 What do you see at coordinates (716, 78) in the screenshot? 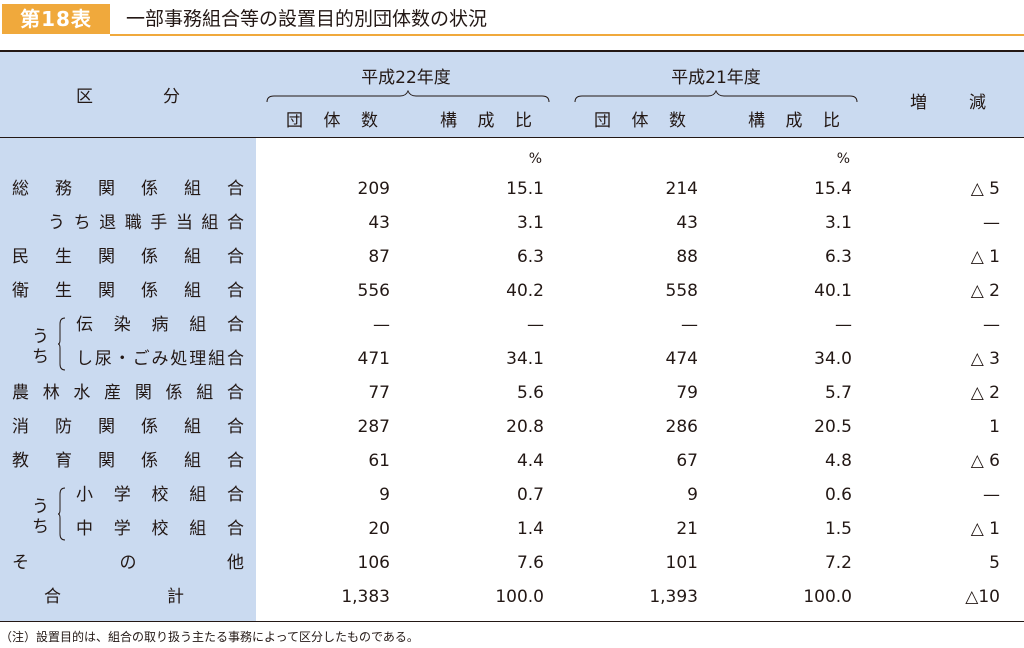
I see `header-year21: 平成21年度` at bounding box center [716, 78].